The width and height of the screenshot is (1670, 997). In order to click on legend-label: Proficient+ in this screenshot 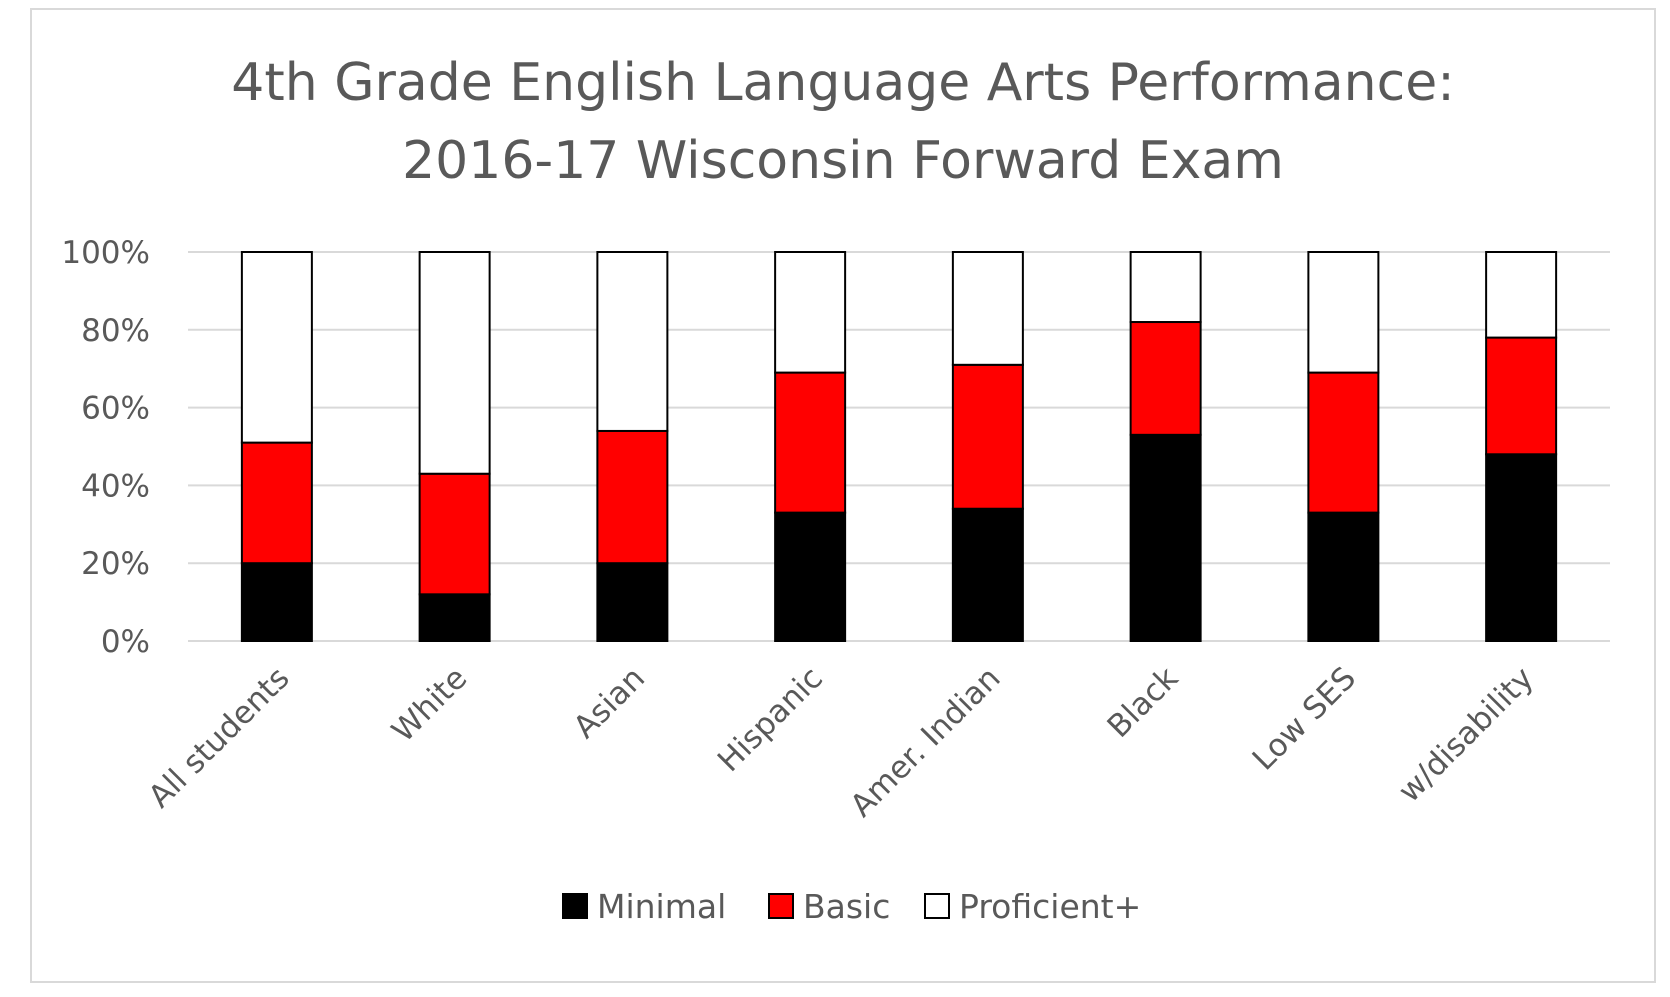, I will do `click(1050, 906)`.